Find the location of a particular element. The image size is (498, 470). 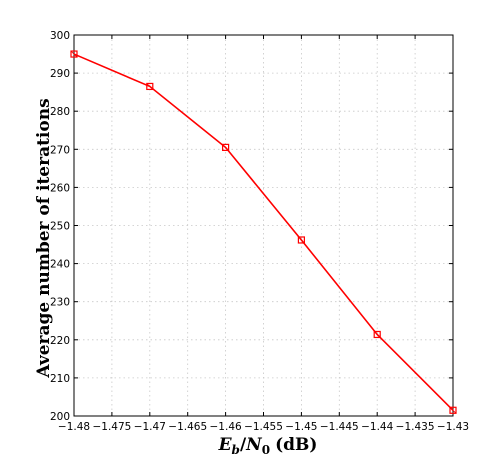

x-tick-label: −1.44 is located at coordinates (377, 427).